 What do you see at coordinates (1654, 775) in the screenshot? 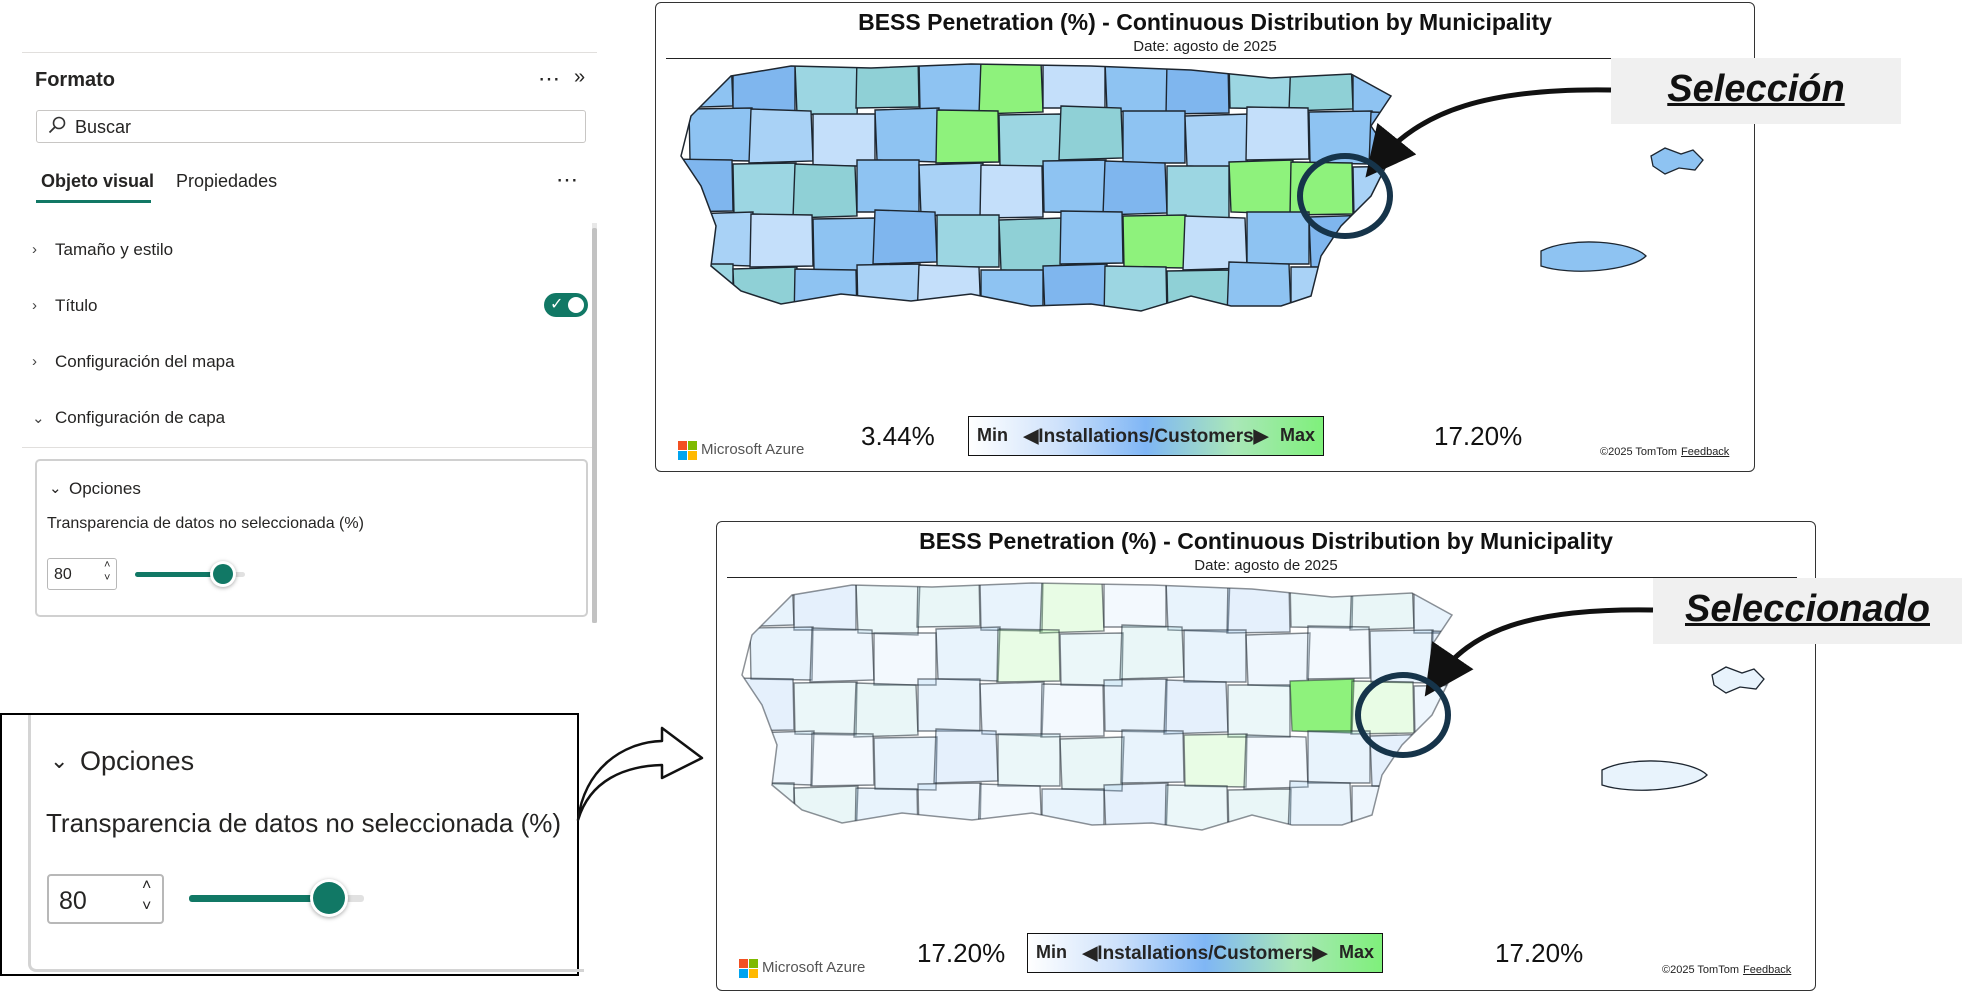
I see `vieques-island` at bounding box center [1654, 775].